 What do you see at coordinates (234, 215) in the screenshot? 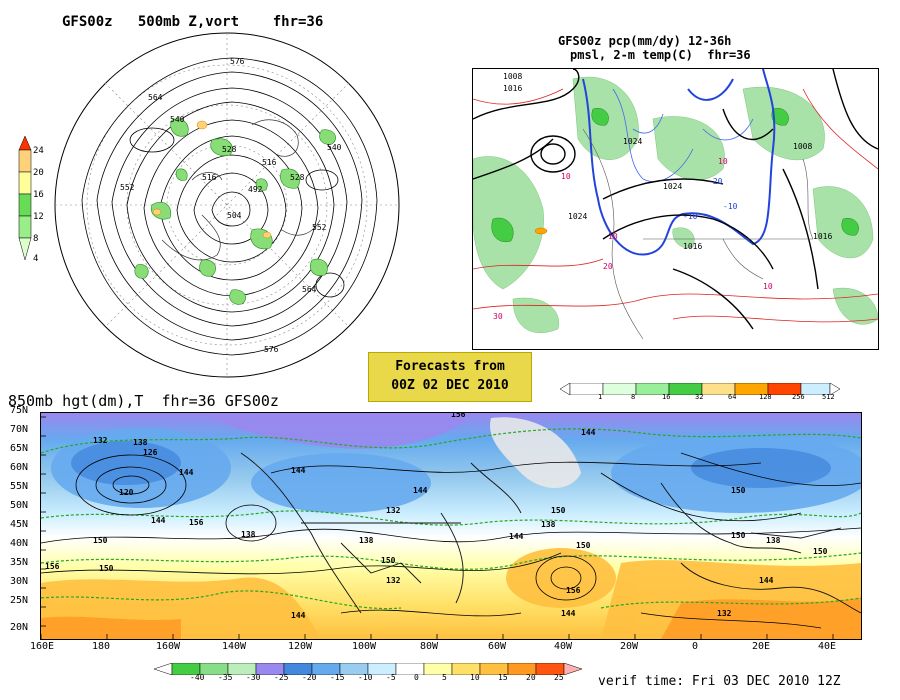
I see `polar-contour-label: 504` at bounding box center [234, 215].